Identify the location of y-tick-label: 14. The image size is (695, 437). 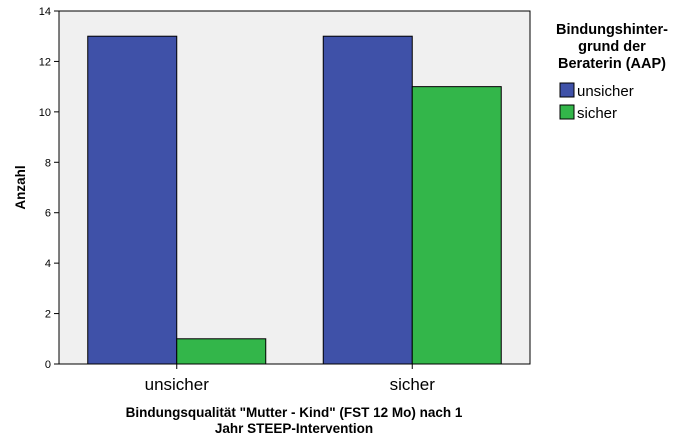
(45, 12).